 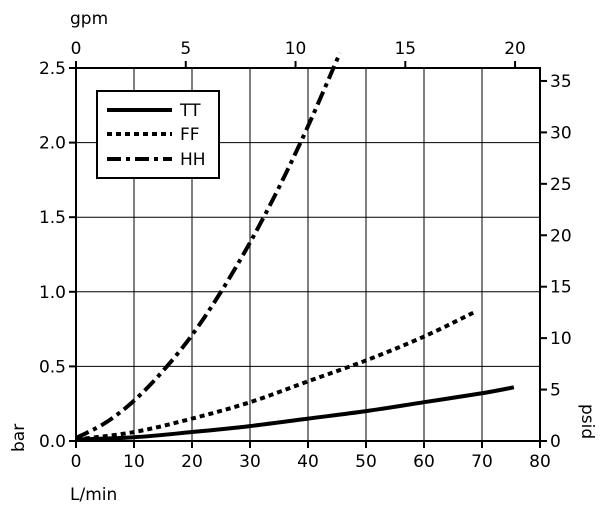 I want to click on x-tick-label: 50, so click(x=366, y=462).